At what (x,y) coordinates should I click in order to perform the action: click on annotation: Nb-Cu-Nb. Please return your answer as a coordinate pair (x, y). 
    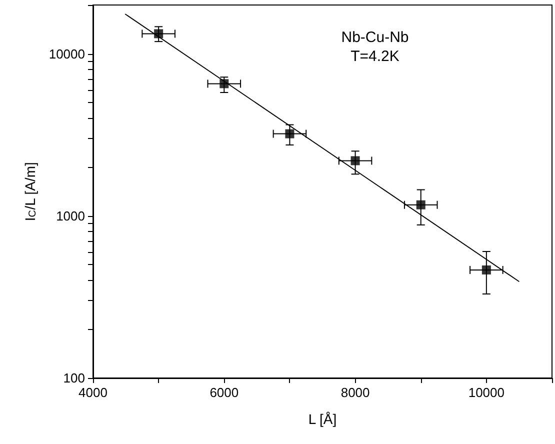
    Looking at the image, I should click on (375, 37).